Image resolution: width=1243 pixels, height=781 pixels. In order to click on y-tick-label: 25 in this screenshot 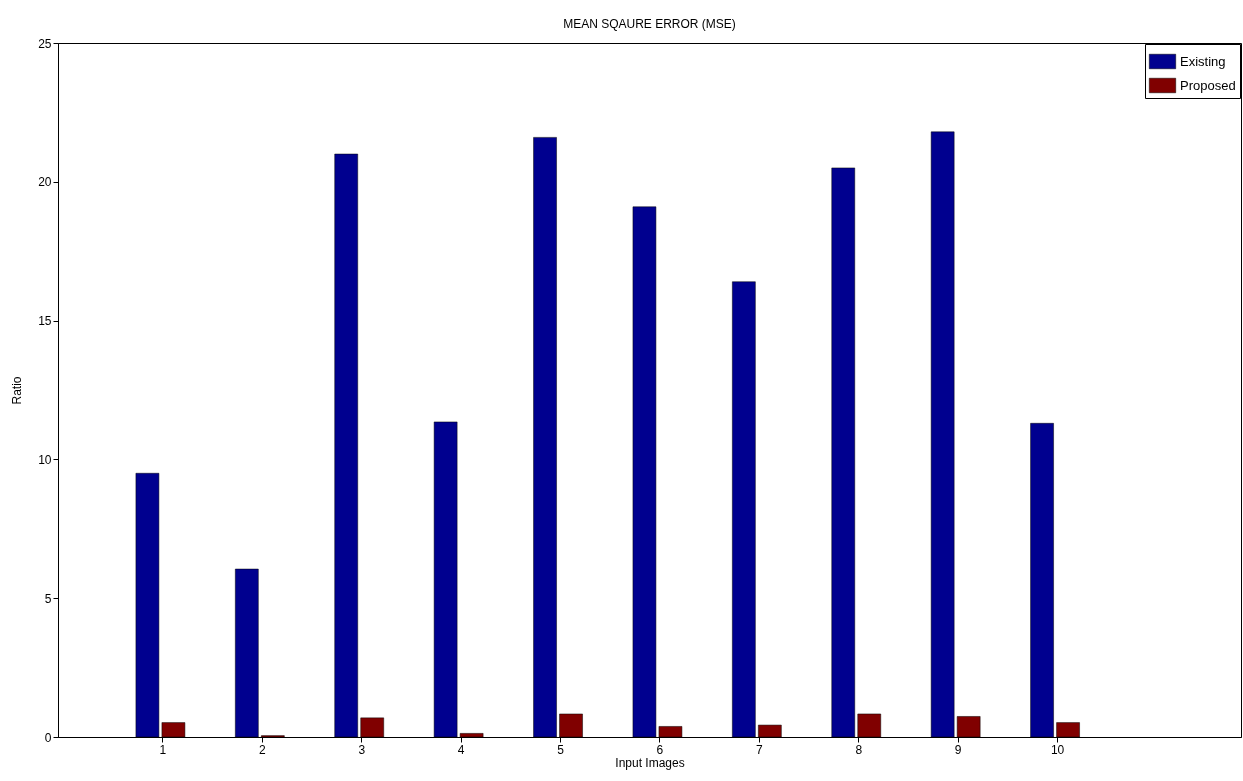, I will do `click(45, 43)`.